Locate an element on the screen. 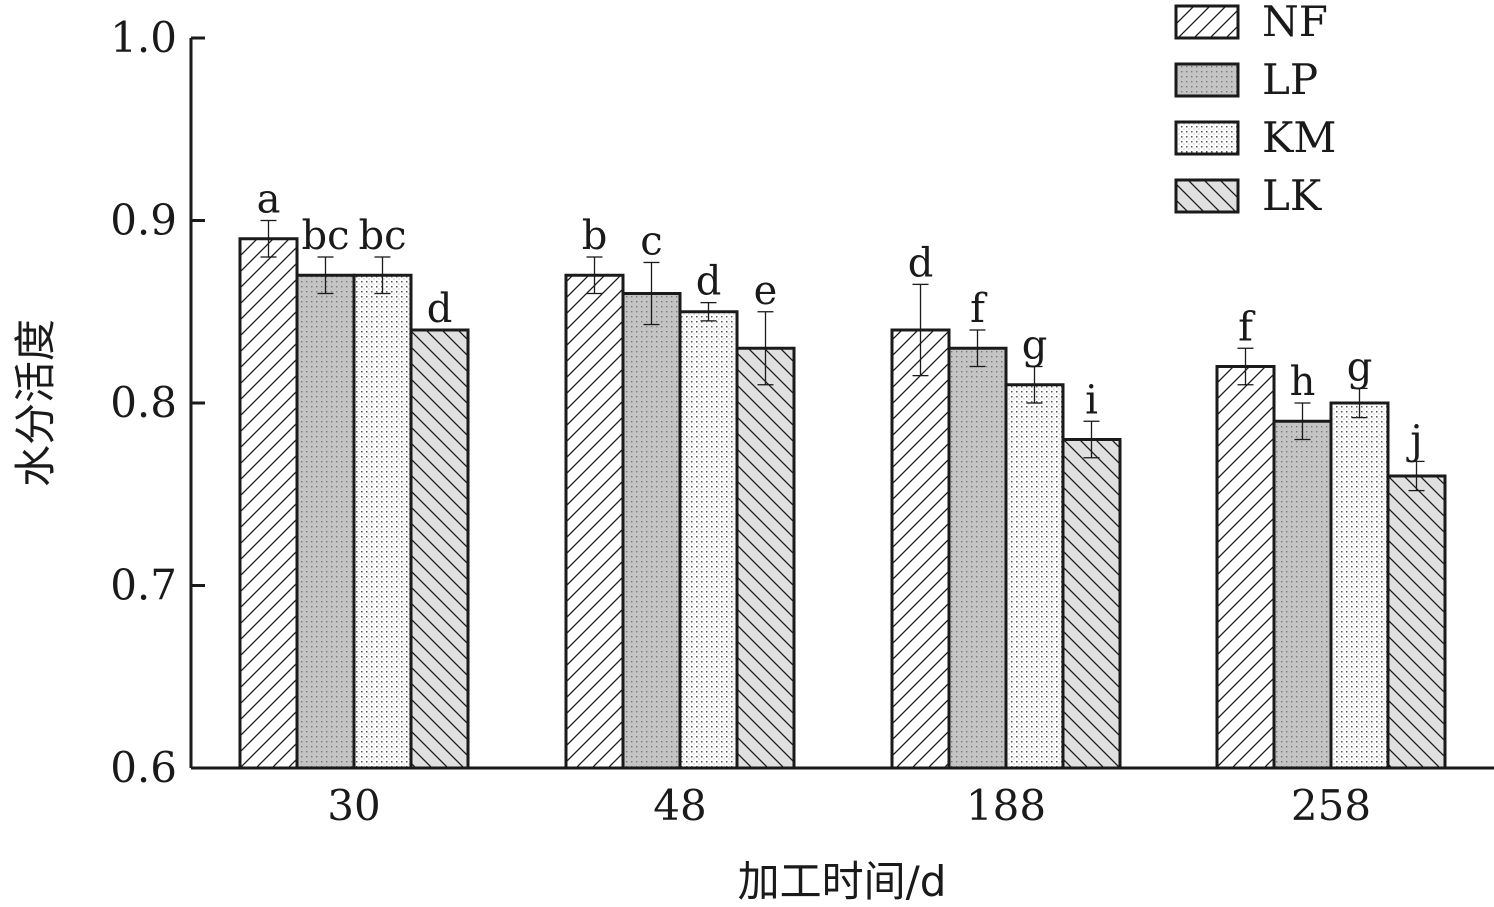  legend-label-lp: LP is located at coordinates (1290, 79).